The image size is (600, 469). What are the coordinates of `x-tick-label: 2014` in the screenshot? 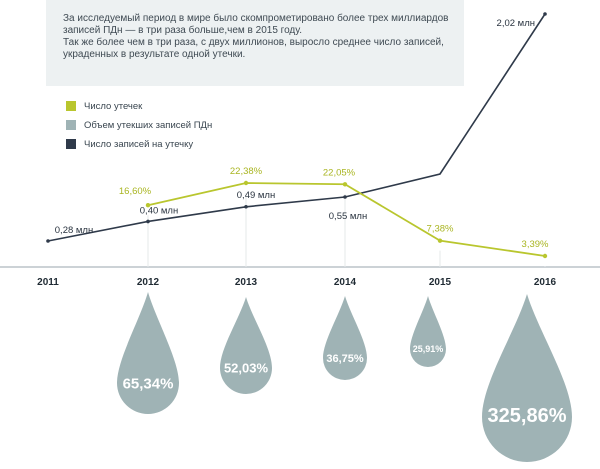 It's located at (345, 282).